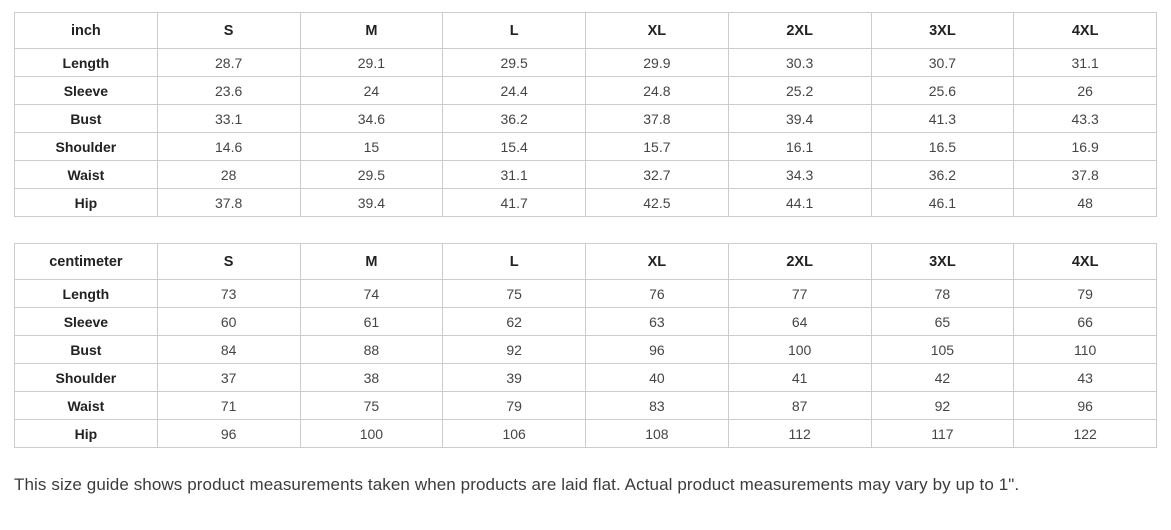  What do you see at coordinates (799, 293) in the screenshot?
I see `value-cell: 77` at bounding box center [799, 293].